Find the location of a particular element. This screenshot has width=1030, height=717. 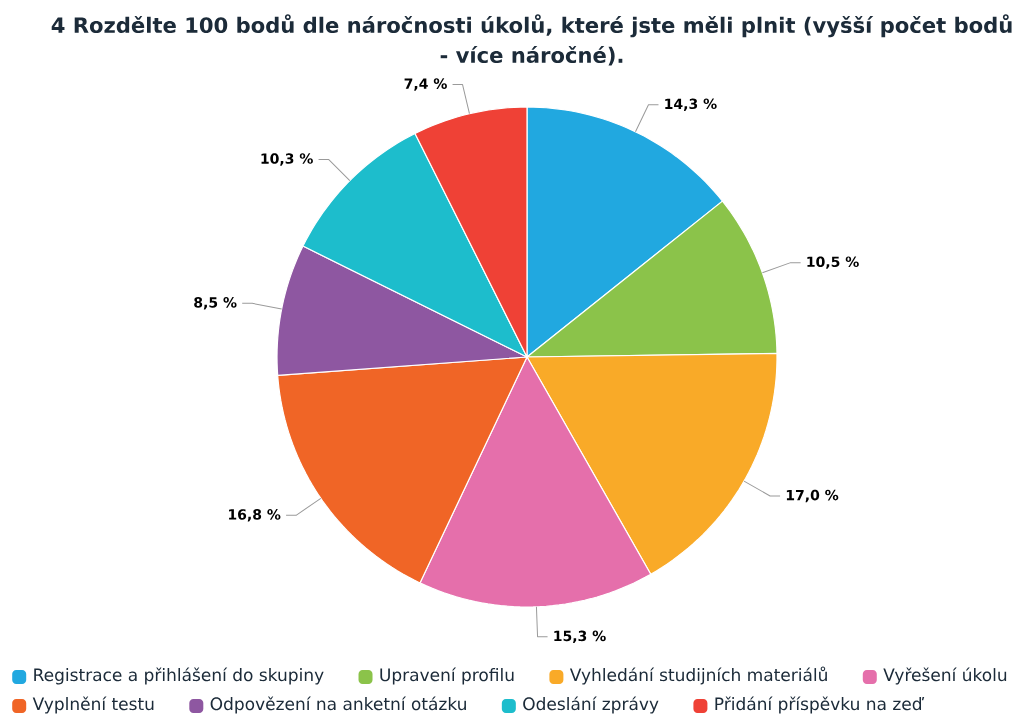

data-label: 15,3 % is located at coordinates (580, 636).